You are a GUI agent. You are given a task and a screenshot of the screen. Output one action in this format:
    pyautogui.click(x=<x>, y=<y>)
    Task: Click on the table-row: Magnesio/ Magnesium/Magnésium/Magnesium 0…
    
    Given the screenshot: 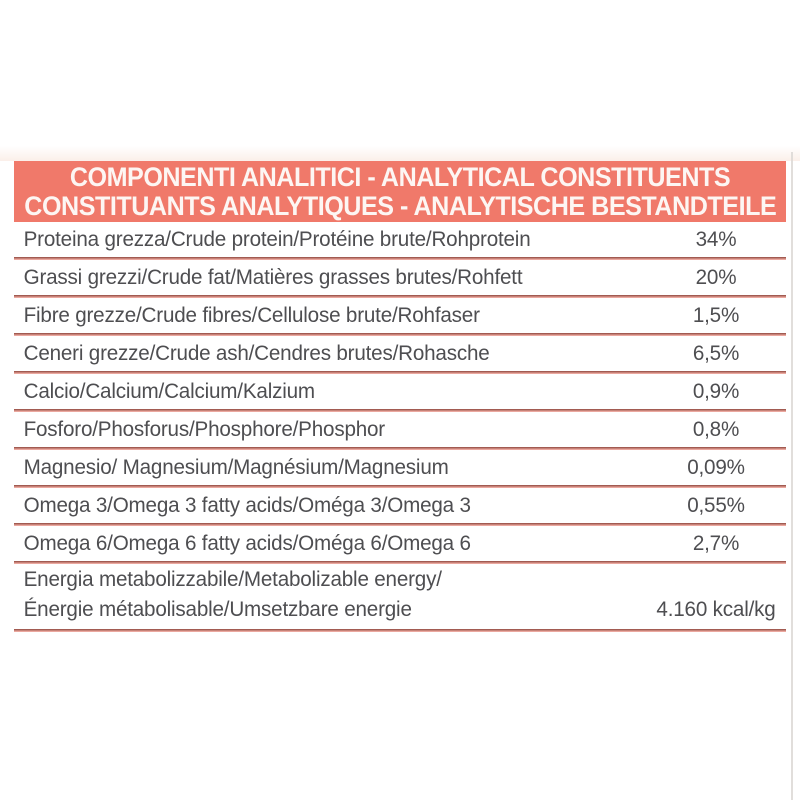 What is the action you would take?
    pyautogui.click(x=400, y=467)
    